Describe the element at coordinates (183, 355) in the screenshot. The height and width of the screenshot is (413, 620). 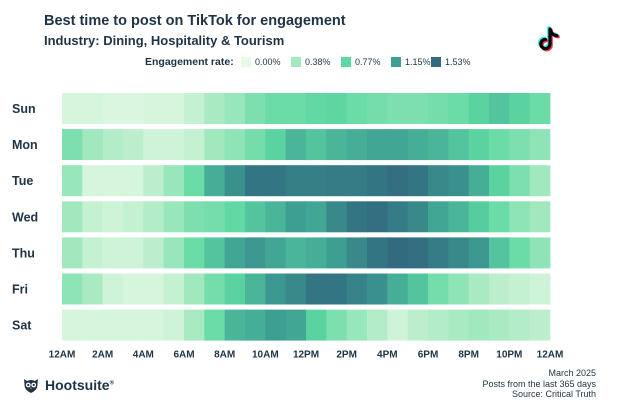
I see `x-tick-label: 6AM` at that location.